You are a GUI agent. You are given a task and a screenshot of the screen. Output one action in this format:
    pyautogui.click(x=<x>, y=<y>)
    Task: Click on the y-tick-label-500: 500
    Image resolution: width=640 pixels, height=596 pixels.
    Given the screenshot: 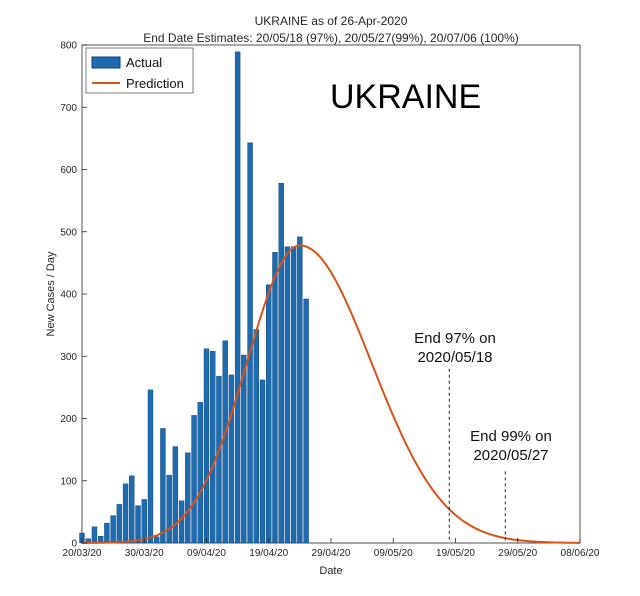 What is the action you would take?
    pyautogui.click(x=68, y=232)
    